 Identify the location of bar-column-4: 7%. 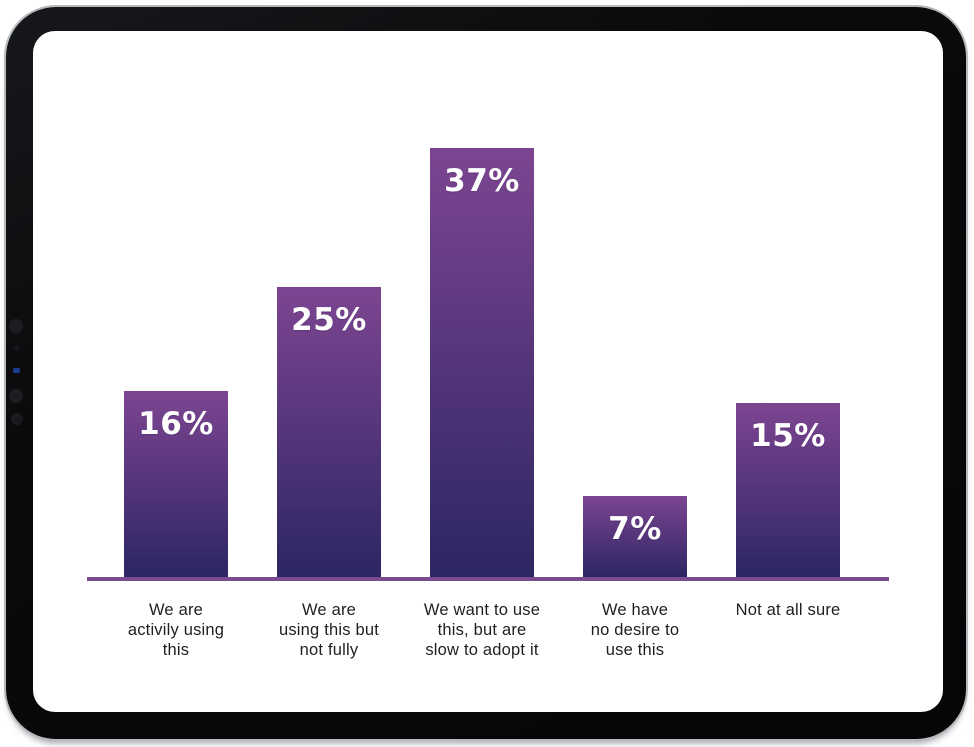
(635, 536).